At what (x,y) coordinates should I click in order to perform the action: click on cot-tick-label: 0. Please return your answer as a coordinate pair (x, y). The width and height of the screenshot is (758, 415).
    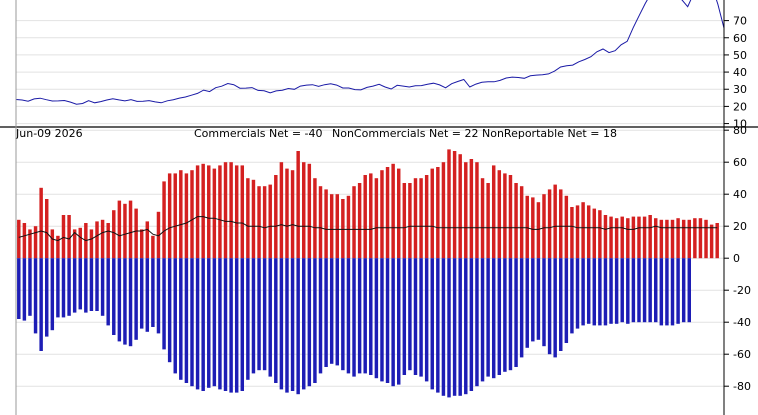
    Looking at the image, I should click on (736, 258).